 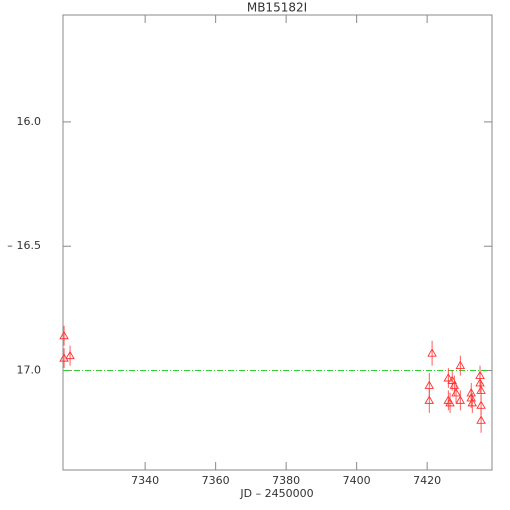 What do you see at coordinates (277, 8) in the screenshot?
I see `chart-title: MB15182I` at bounding box center [277, 8].